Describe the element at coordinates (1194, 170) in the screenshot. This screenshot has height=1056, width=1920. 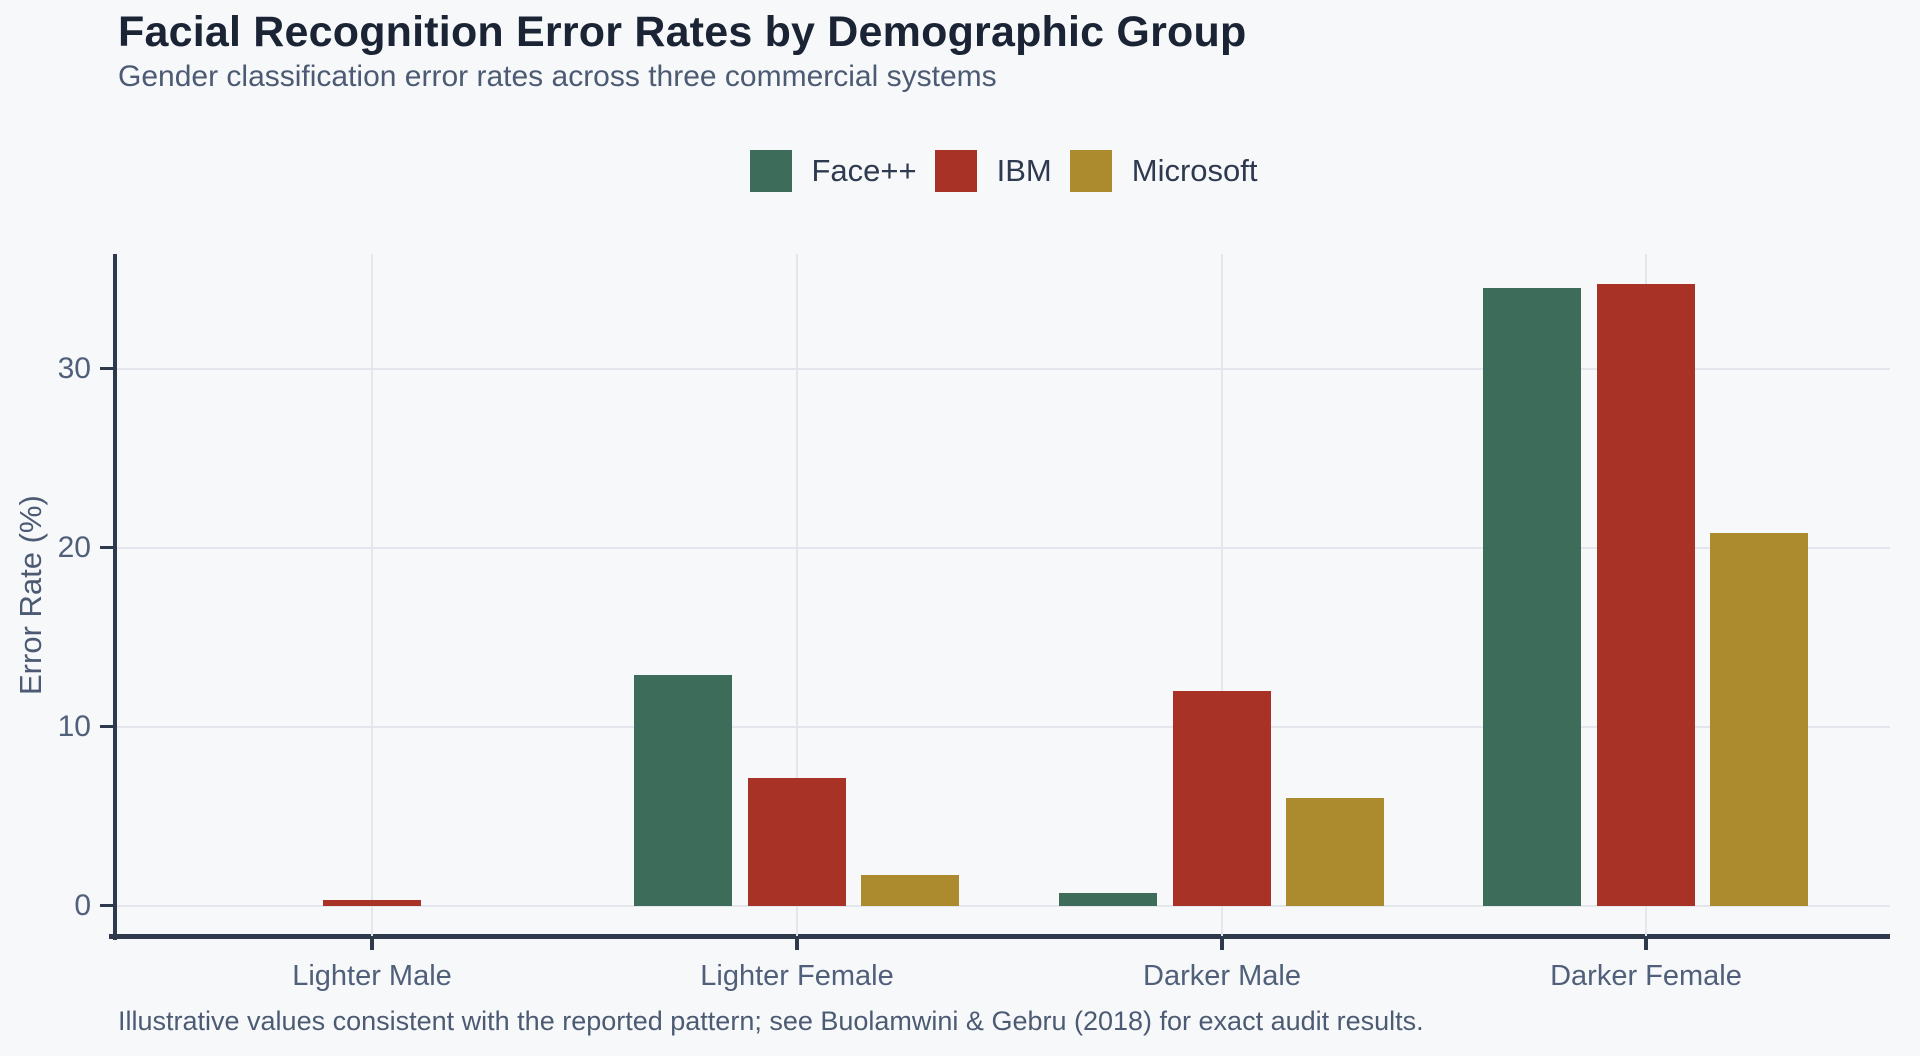
I see `legend-label-microsoft: Microsoft` at that location.